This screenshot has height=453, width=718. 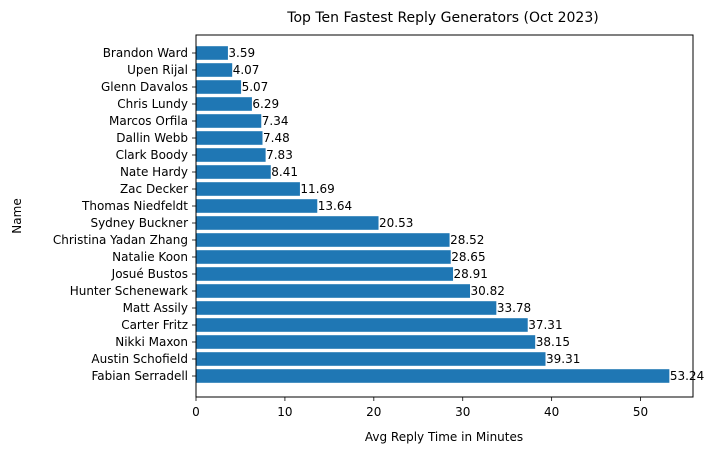 I want to click on bar-value-label: 37.31, so click(x=545, y=325).